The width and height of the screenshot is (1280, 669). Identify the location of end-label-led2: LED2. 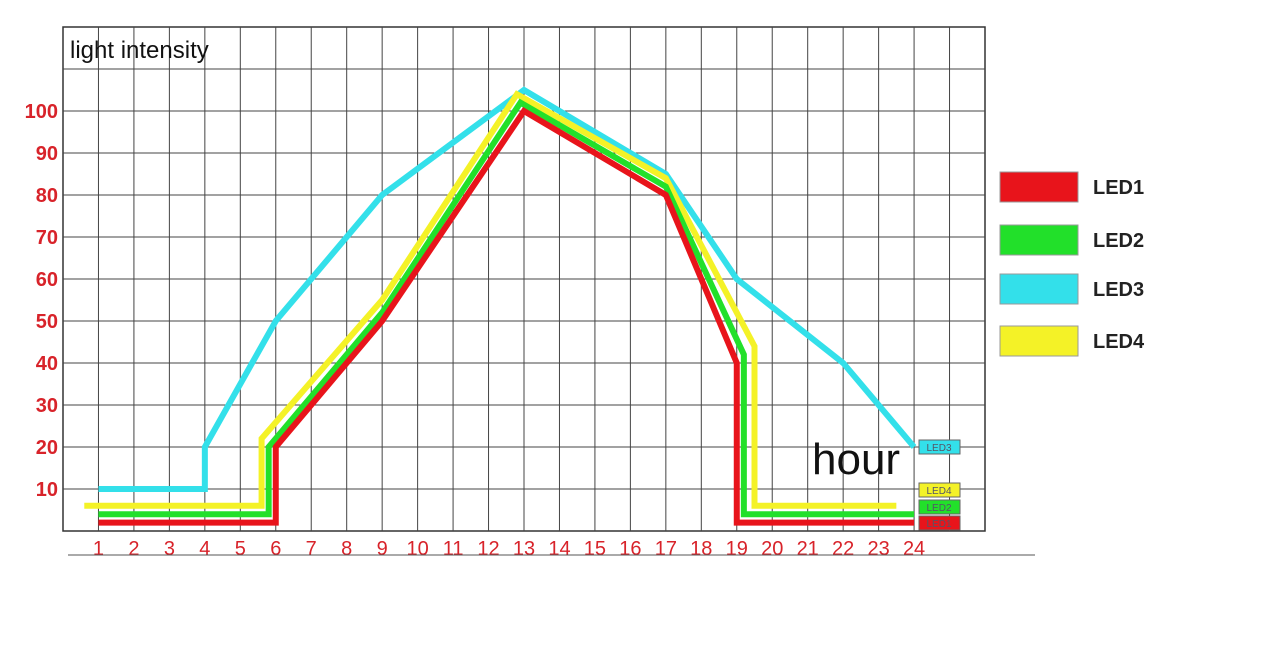
(938, 508).